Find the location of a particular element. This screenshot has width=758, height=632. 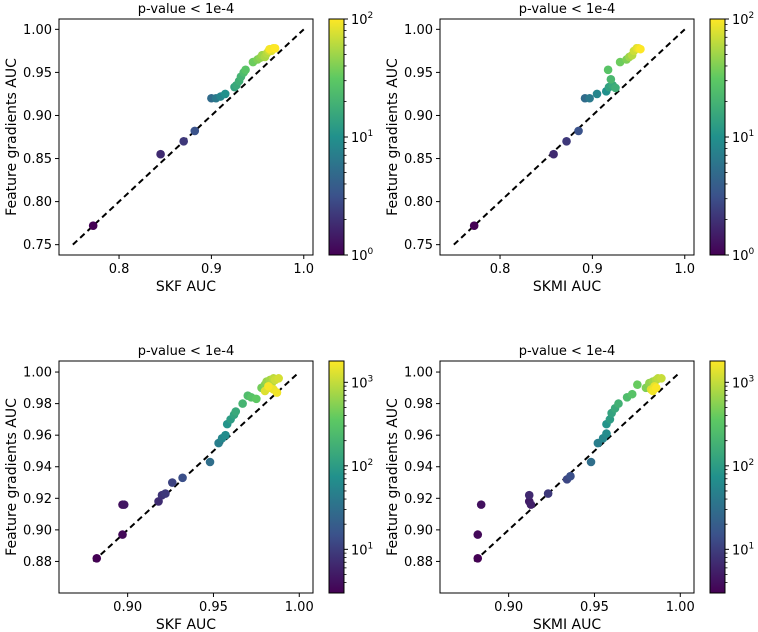

plot-frame is located at coordinates (567, 137).